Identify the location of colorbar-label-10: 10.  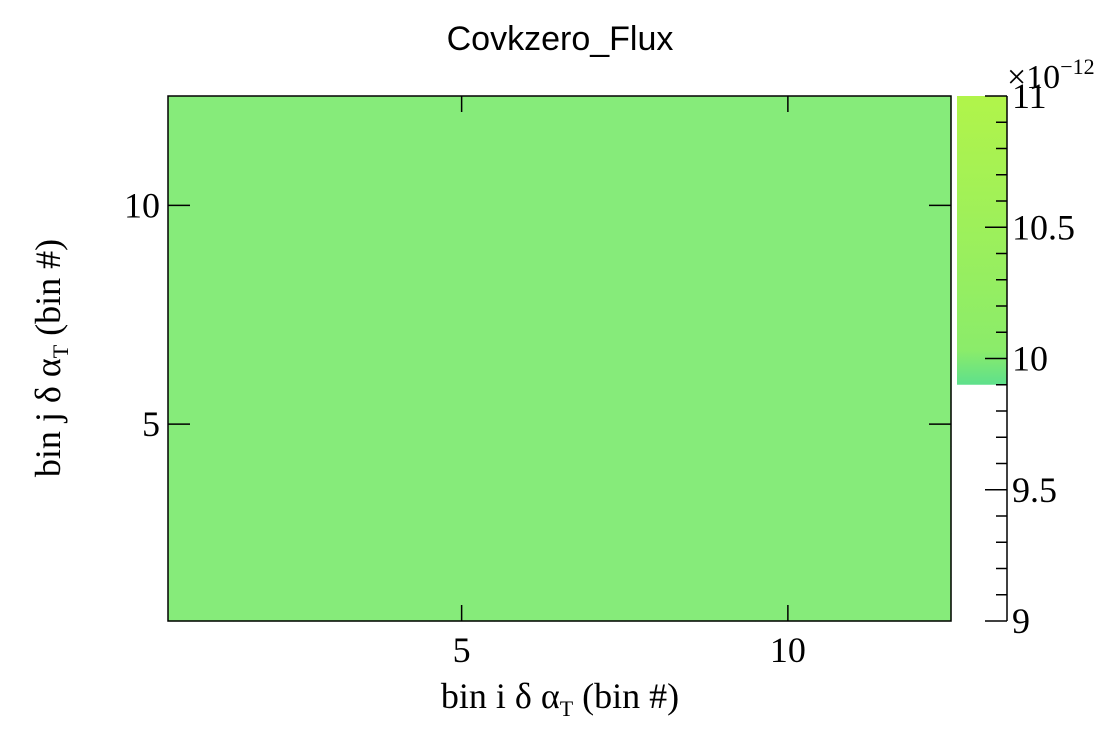
(1030, 359).